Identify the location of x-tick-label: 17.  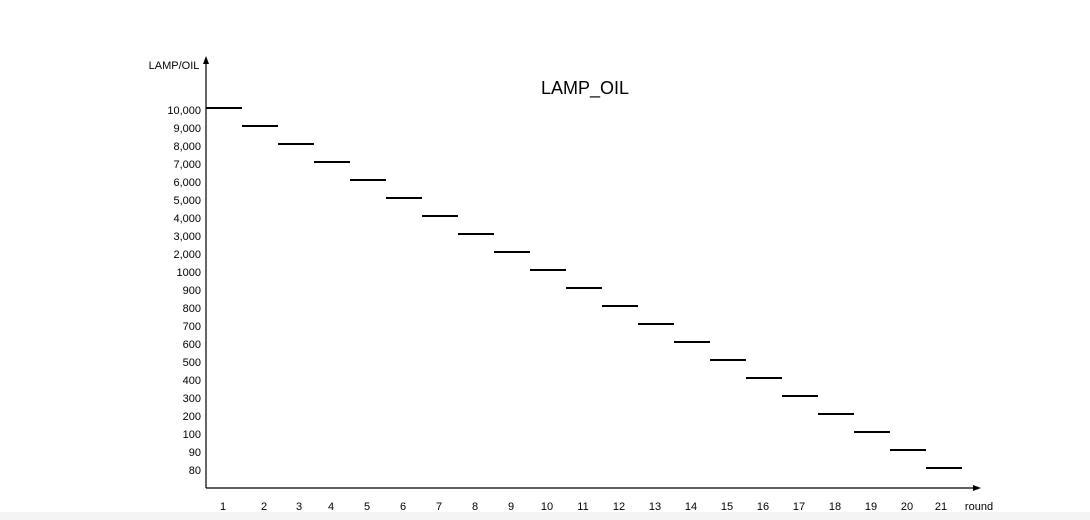
(799, 507).